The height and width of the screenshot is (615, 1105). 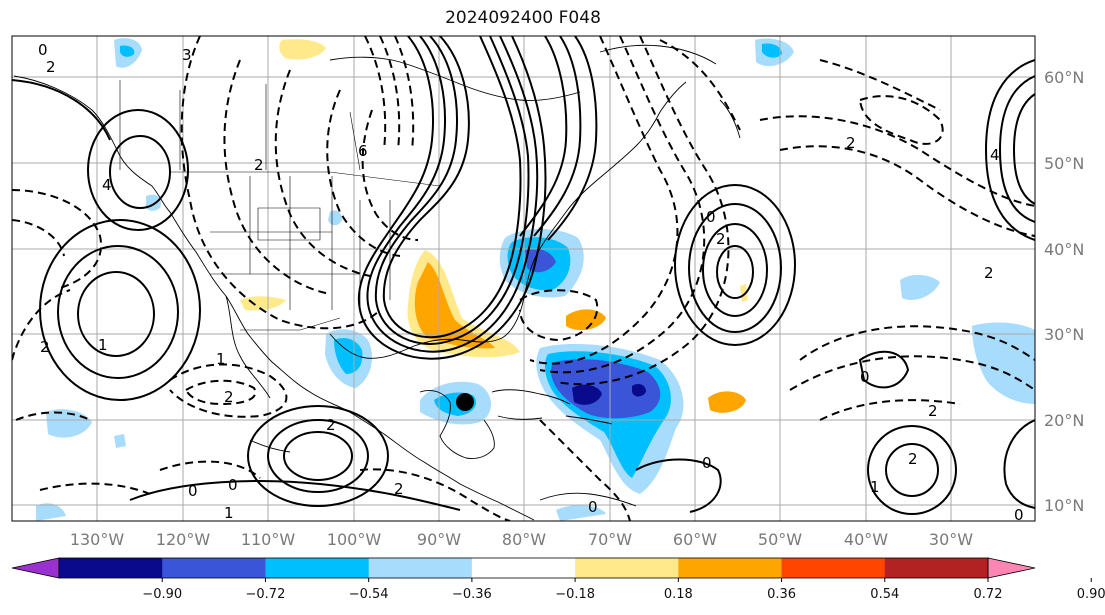 I want to click on lon-label: 60°W, so click(x=695, y=539).